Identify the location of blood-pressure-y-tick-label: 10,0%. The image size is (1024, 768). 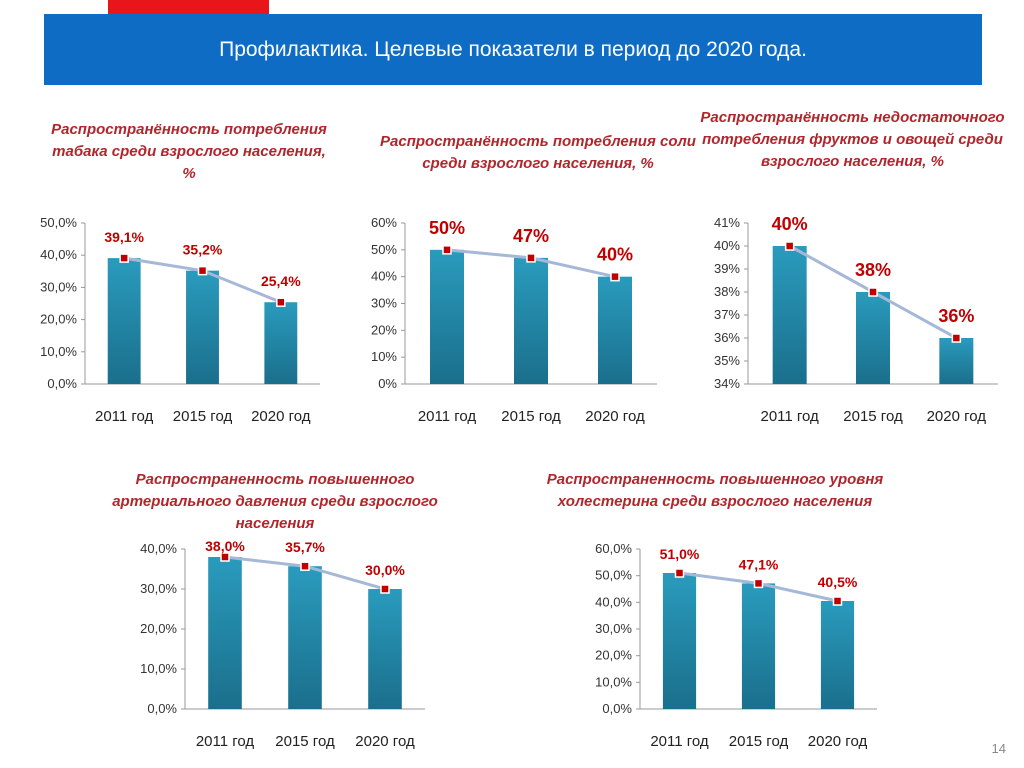
(158, 668).